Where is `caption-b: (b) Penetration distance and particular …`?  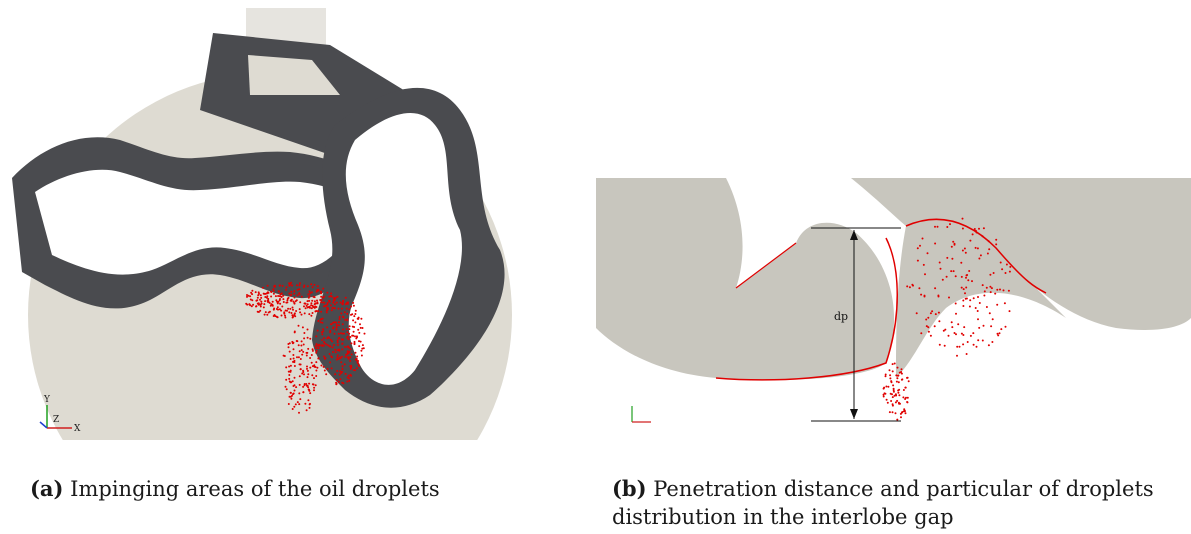
caption-b: (b) Penetration distance and particular … is located at coordinates (899, 503).